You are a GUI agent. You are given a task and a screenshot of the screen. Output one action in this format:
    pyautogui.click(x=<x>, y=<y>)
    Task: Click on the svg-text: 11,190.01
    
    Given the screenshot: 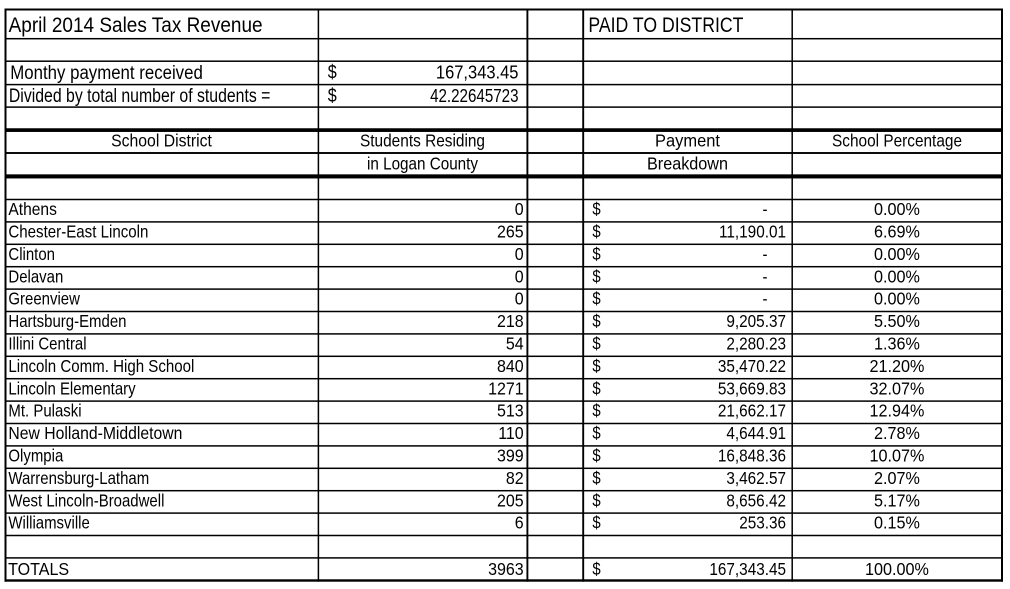 What is the action you would take?
    pyautogui.click(x=752, y=232)
    